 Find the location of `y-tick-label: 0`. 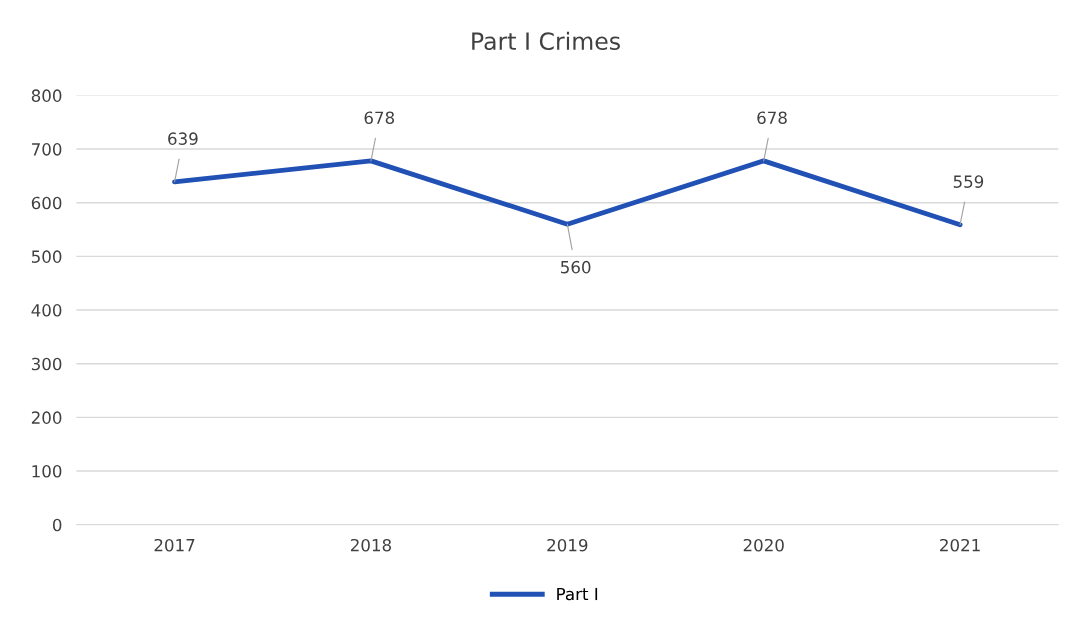

y-tick-label: 0 is located at coordinates (57, 525).